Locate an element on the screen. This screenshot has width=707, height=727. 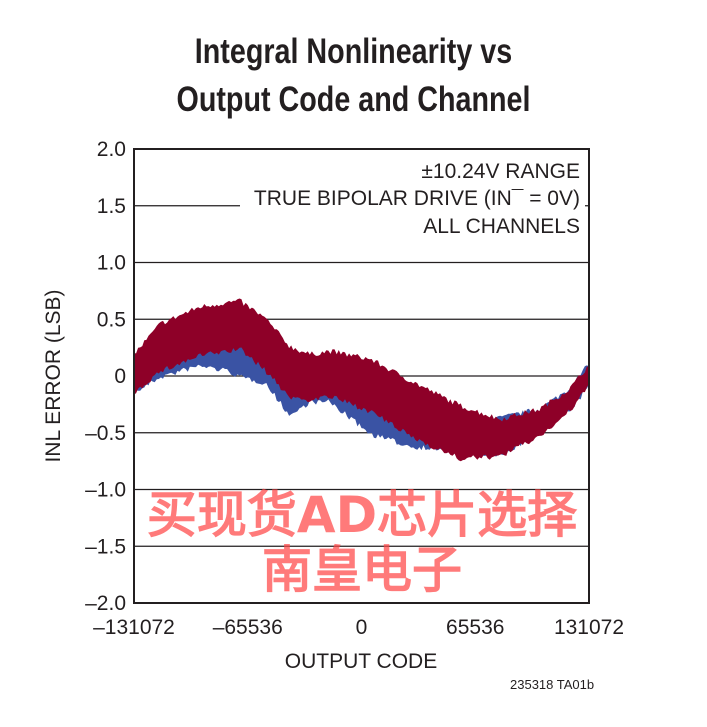
x-axis-label: OUTPUT CODE is located at coordinates (361, 661).